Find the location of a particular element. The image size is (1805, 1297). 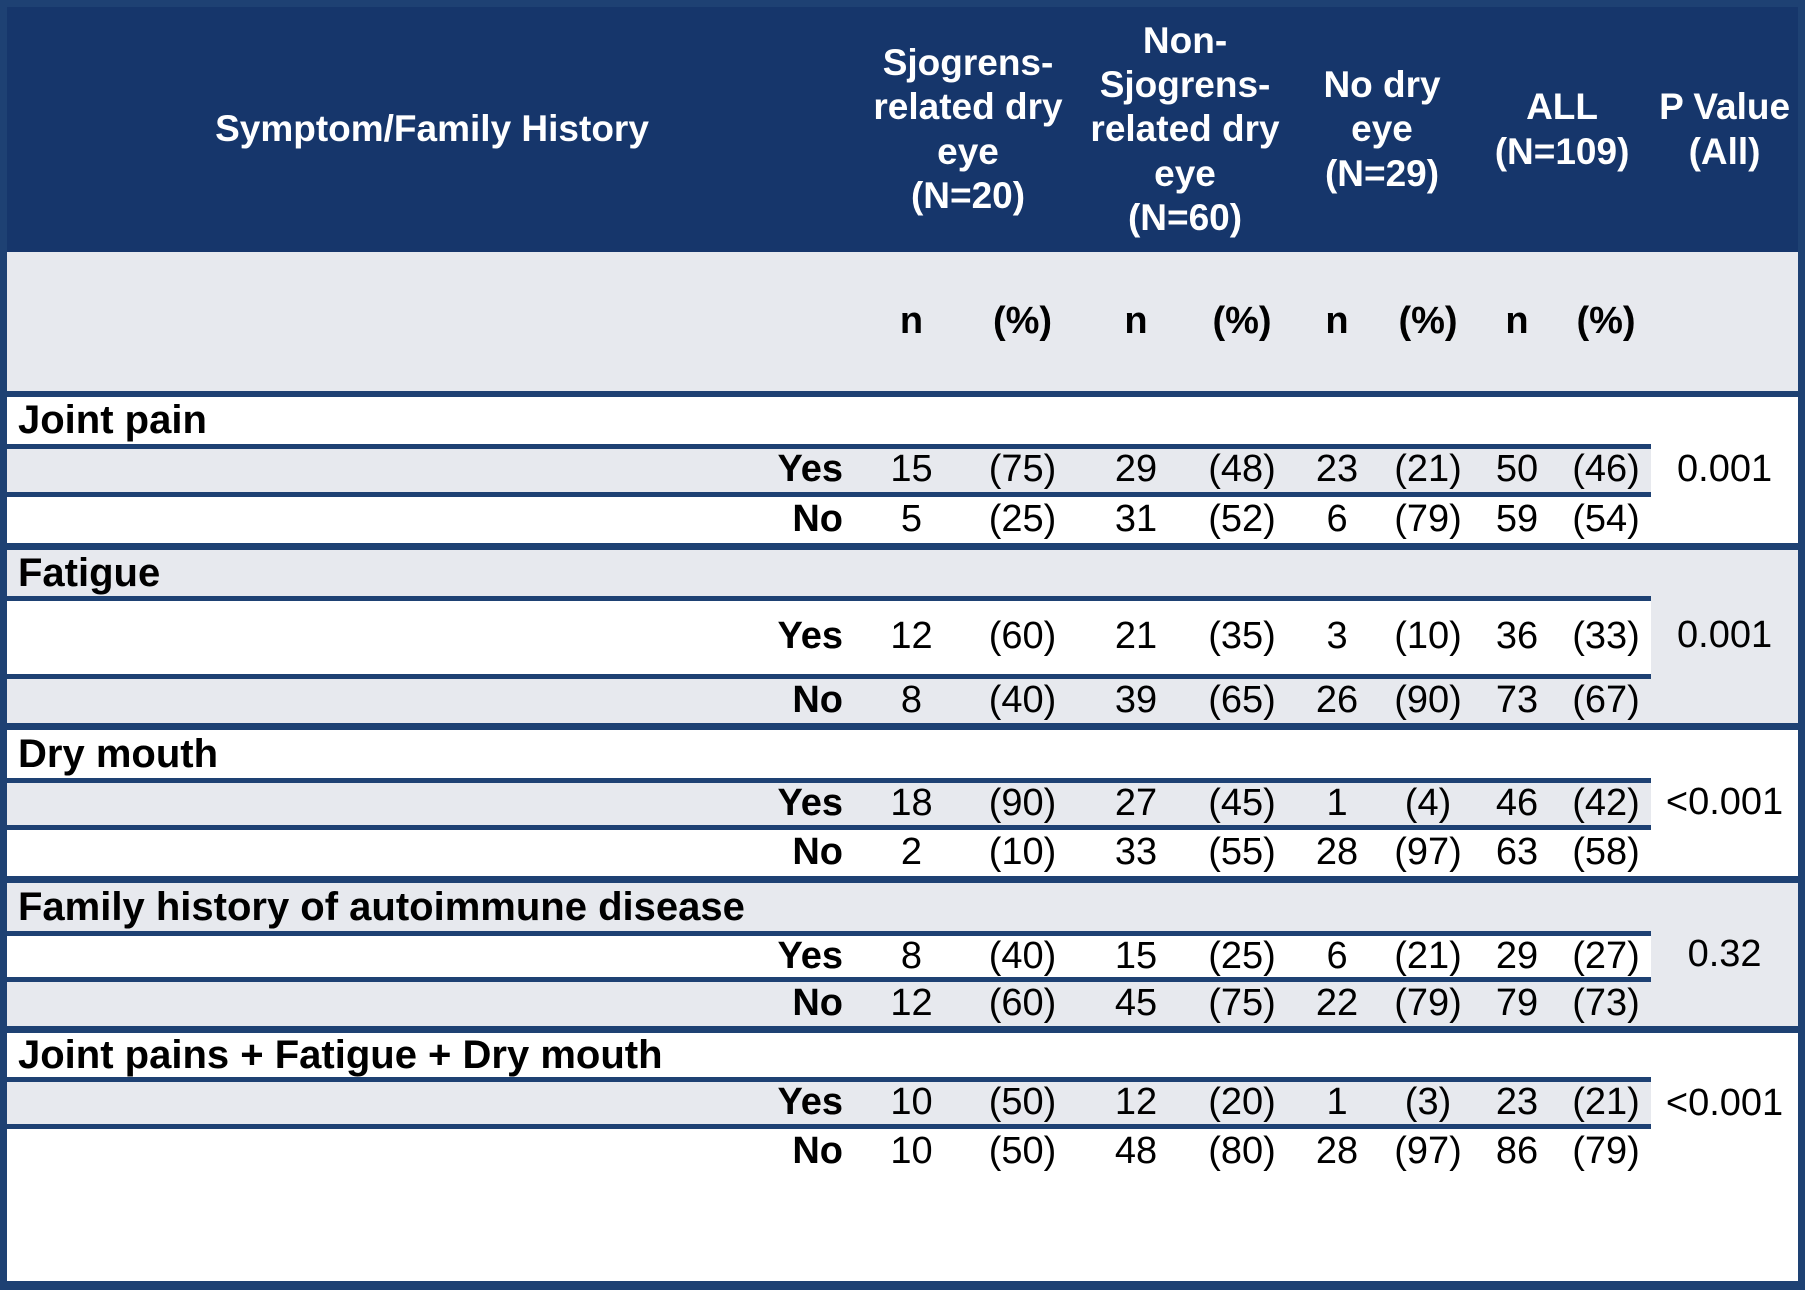

value-cell: 27 is located at coordinates (1136, 805).